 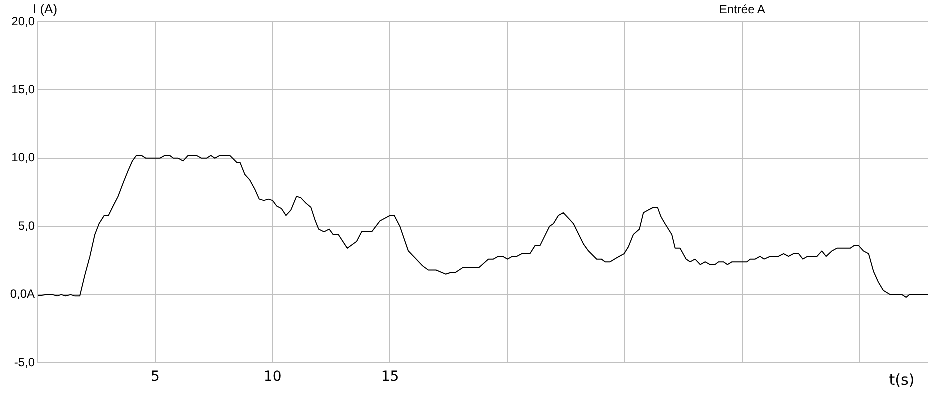 What do you see at coordinates (24, 21) in the screenshot?
I see `y-tick-label: 20,0` at bounding box center [24, 21].